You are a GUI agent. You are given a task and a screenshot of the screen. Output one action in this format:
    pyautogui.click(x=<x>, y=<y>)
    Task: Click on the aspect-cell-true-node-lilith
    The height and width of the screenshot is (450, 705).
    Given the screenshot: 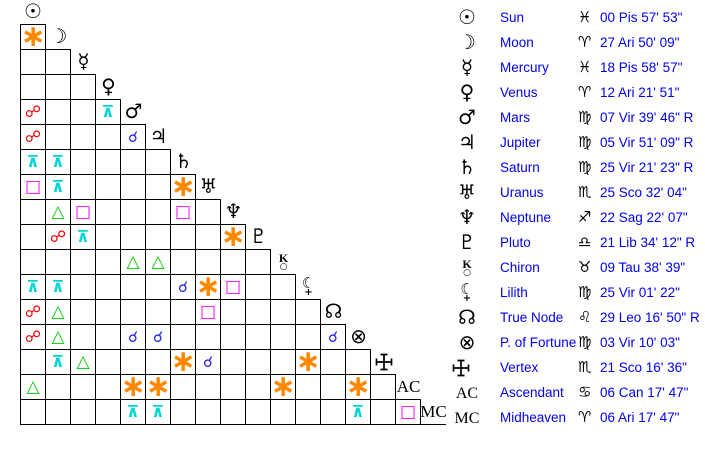 What is the action you would take?
    pyautogui.click(x=308, y=312)
    